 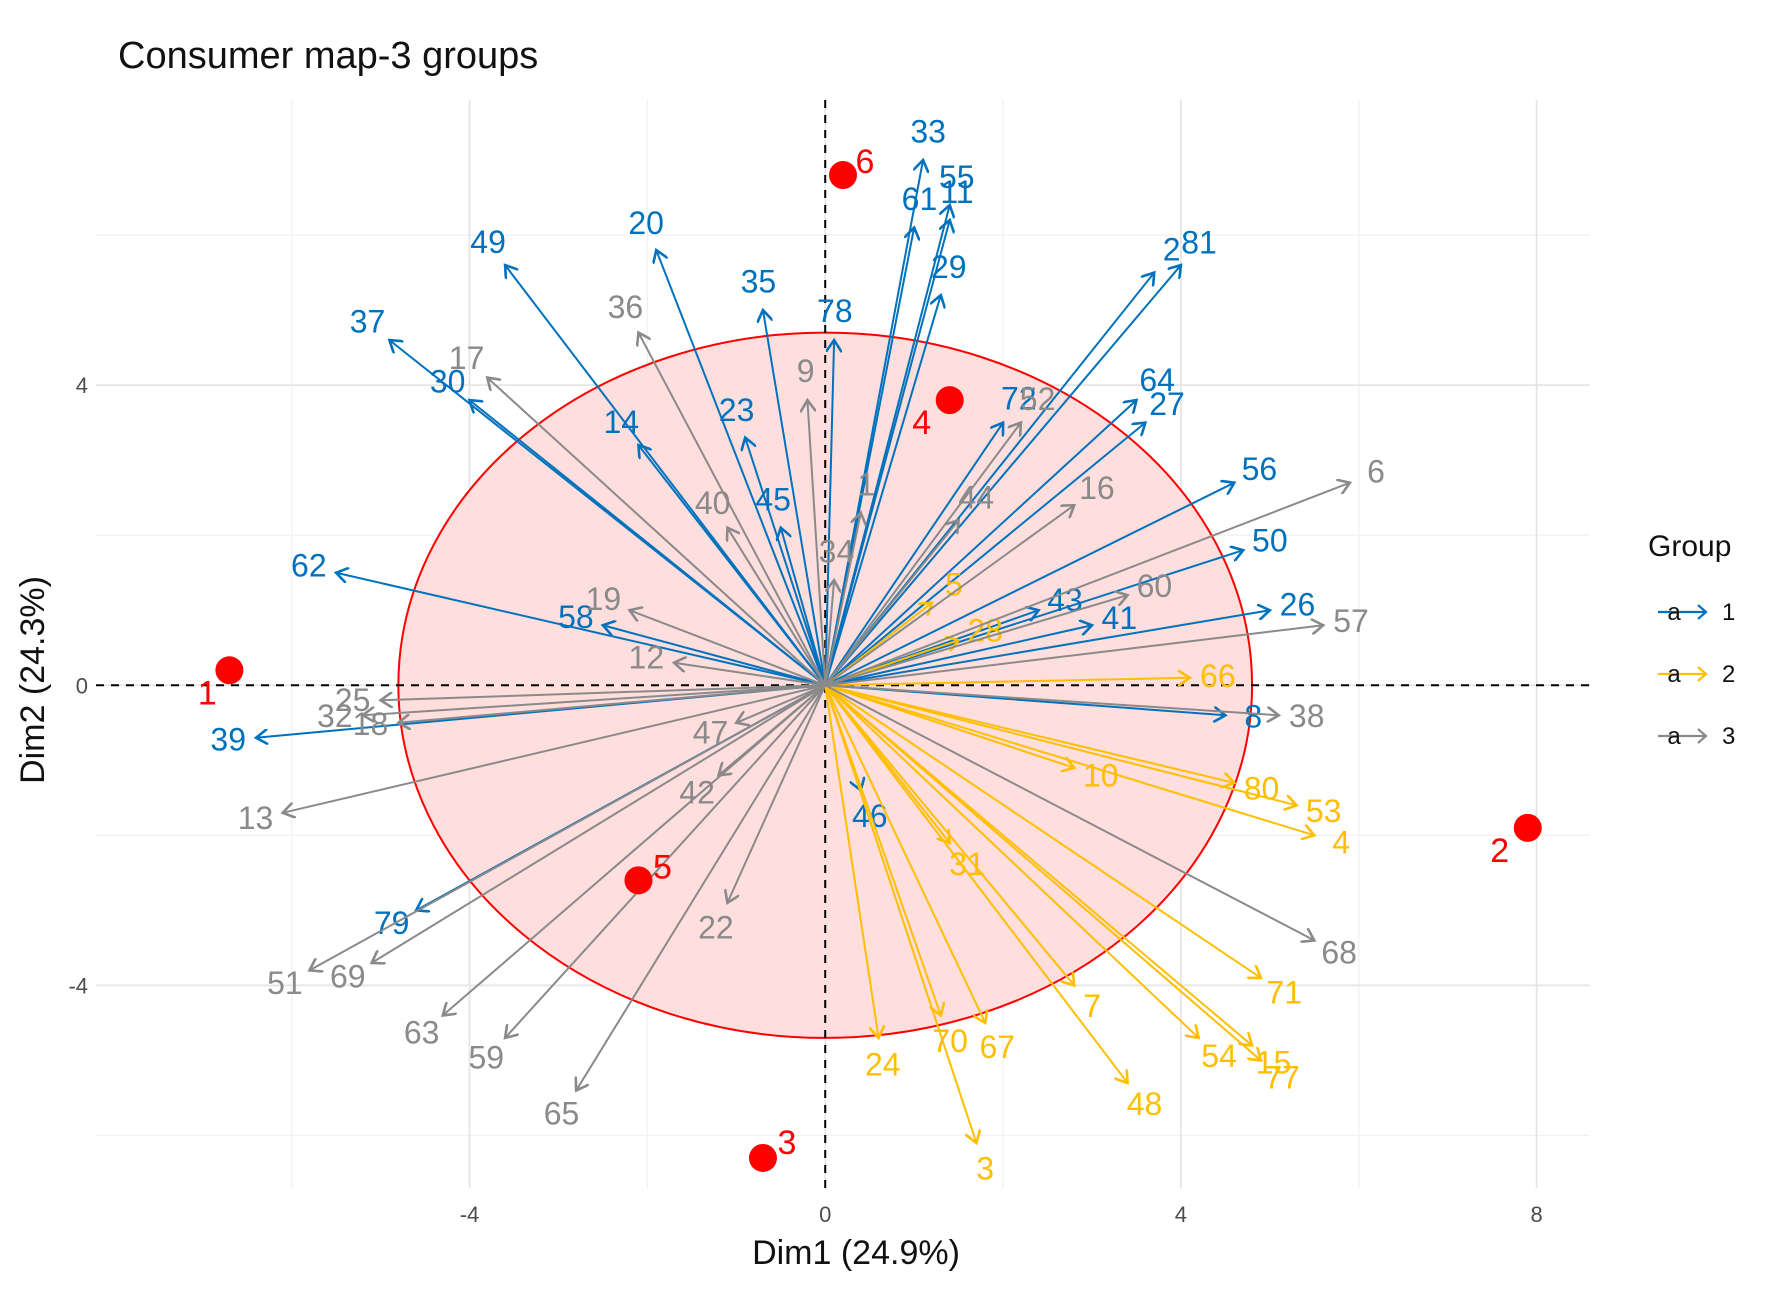 What do you see at coordinates (856, 1253) in the screenshot?
I see `x-axis-title: Dim1 (24.9%)` at bounding box center [856, 1253].